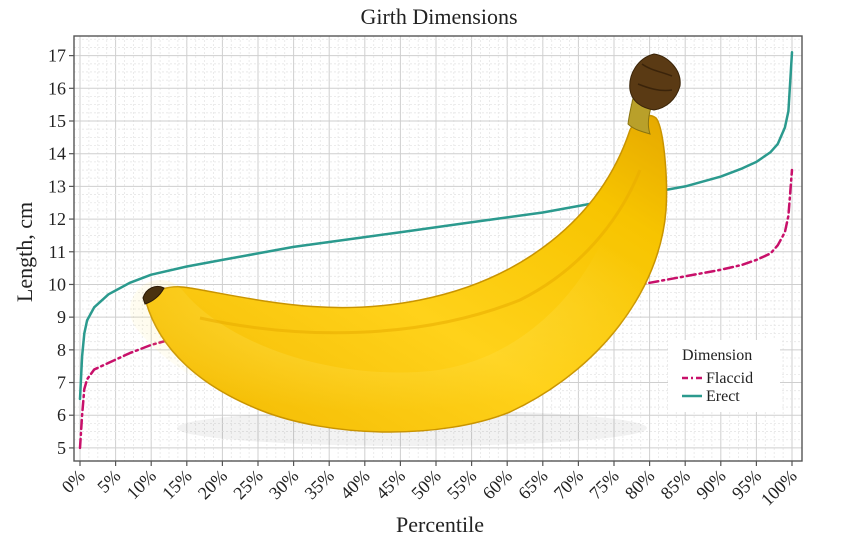  I want to click on y-axis-label: Length, cm, so click(24, 252).